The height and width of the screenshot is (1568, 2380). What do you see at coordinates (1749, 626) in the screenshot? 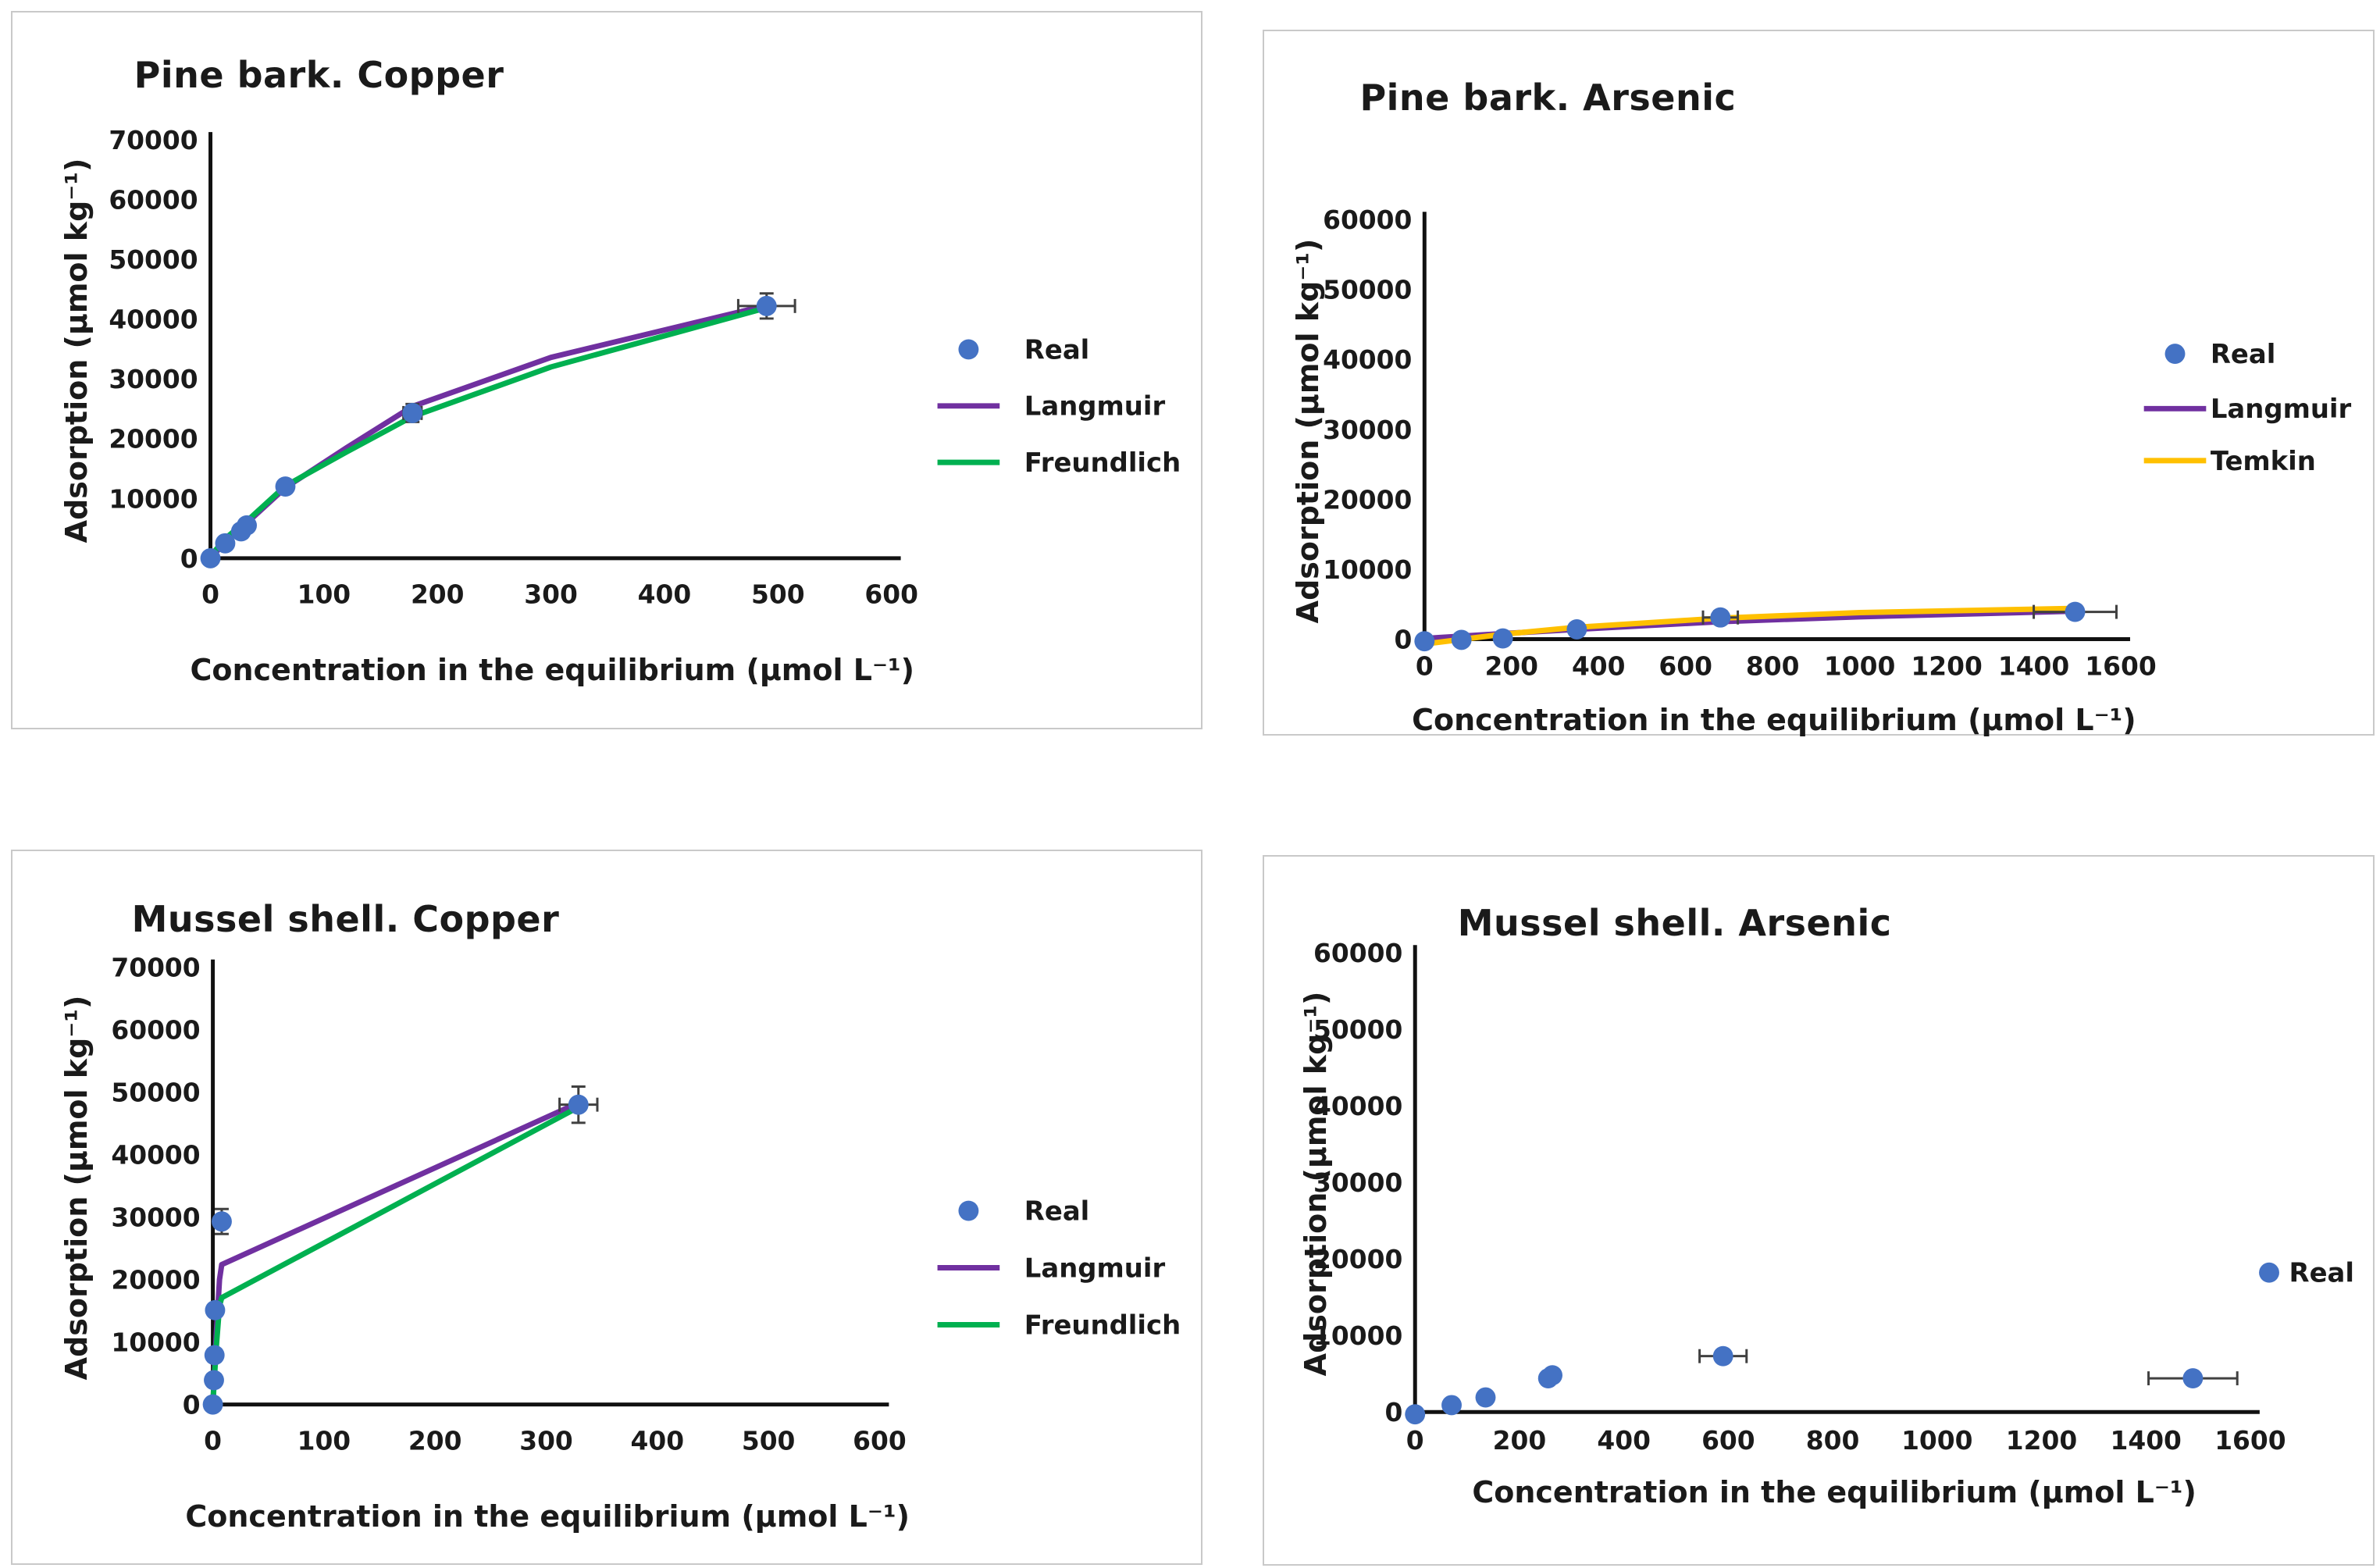
I see `series-line-temkin` at bounding box center [1749, 626].